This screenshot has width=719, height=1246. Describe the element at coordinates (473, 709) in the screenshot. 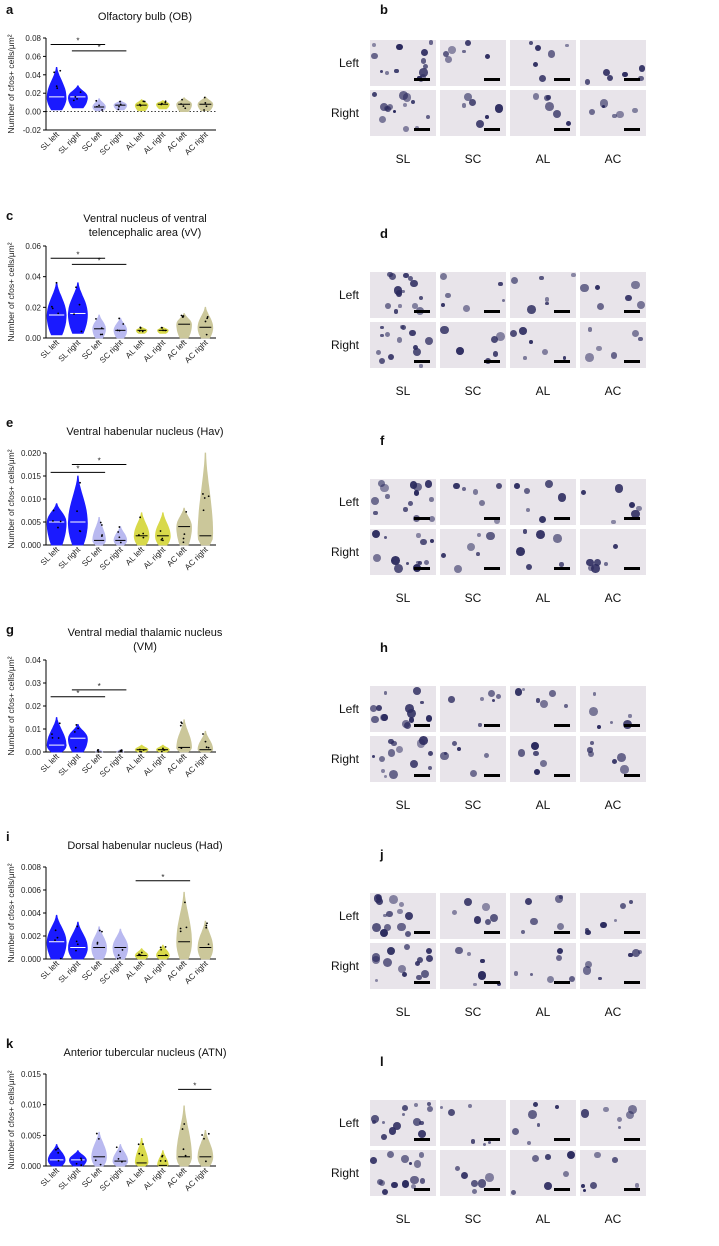

I see `micrograph-sc-left` at that location.